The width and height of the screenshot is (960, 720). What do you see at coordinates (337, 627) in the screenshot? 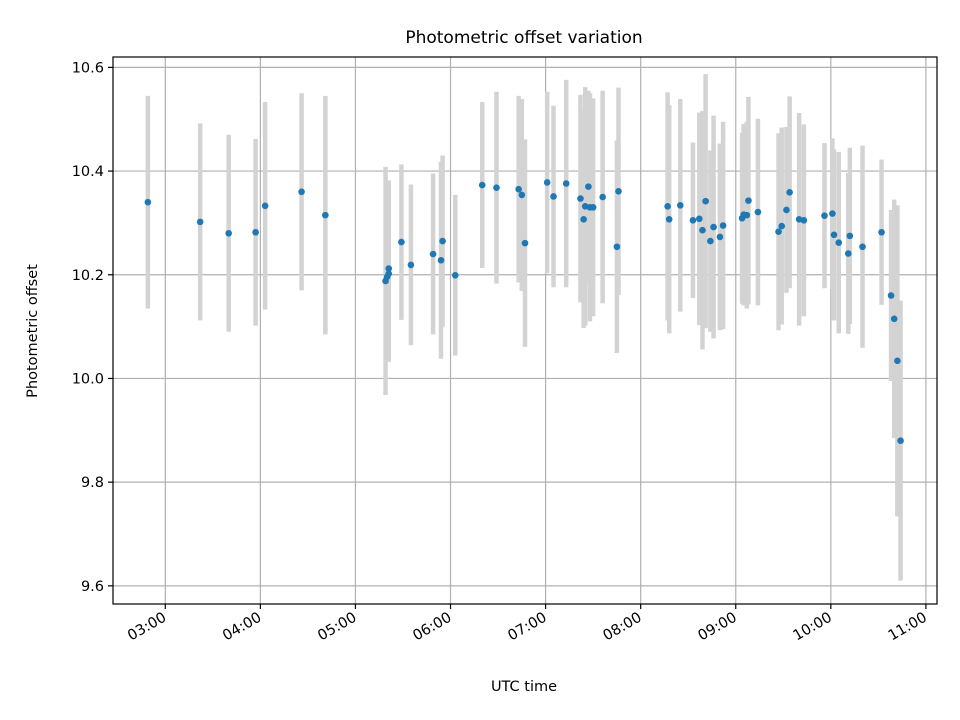
I see `x-tick-label: 05:00` at bounding box center [337, 627].